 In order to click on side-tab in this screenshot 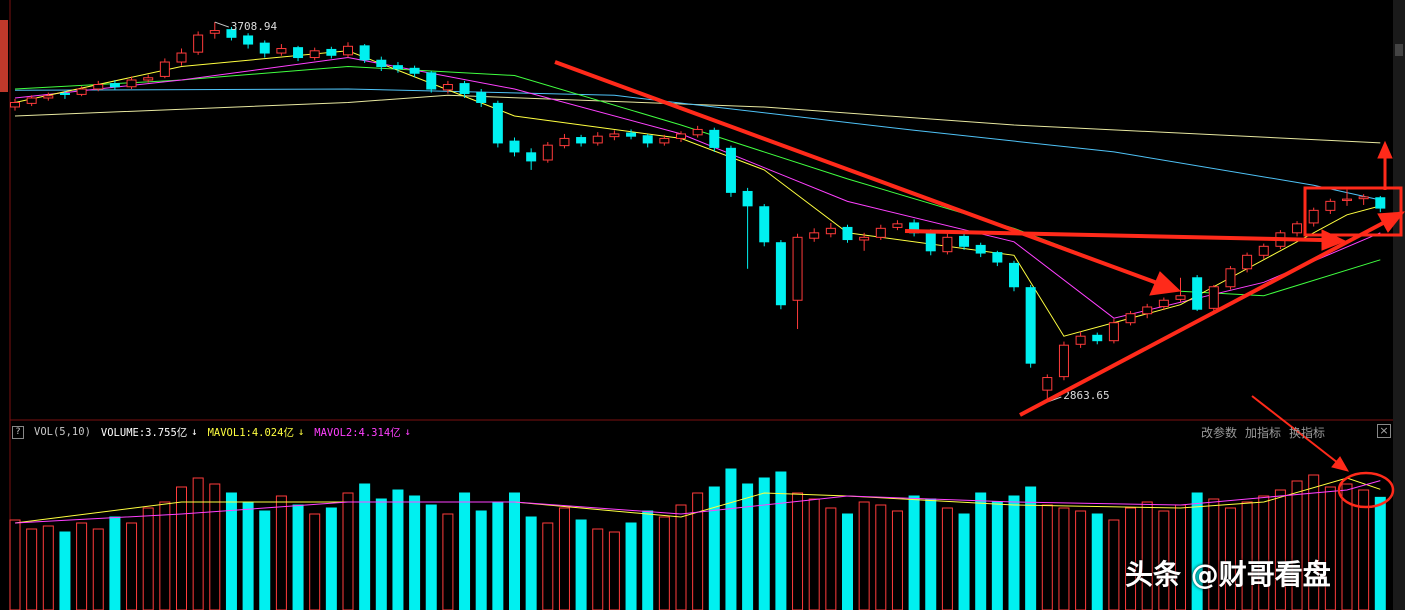, I will do `click(4, 56)`.